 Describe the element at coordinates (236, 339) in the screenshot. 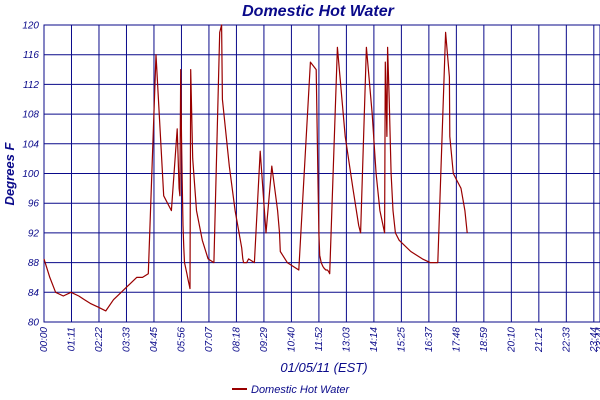

I see `x-tick-label: 08:18` at that location.